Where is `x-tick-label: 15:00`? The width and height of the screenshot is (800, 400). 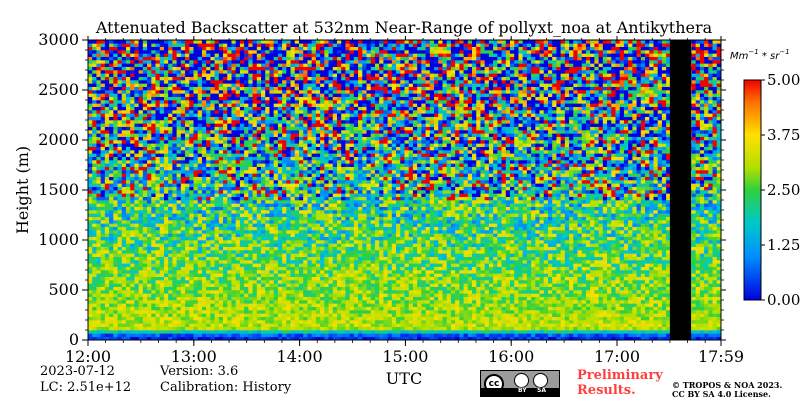 x-tick-label: 15:00 is located at coordinates (405, 356).